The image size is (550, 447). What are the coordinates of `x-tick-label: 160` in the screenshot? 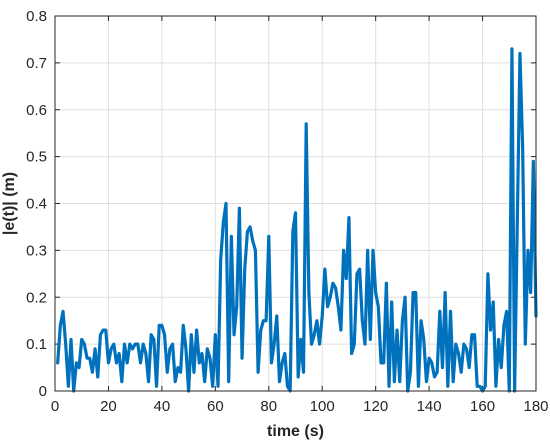 It's located at (482, 406).